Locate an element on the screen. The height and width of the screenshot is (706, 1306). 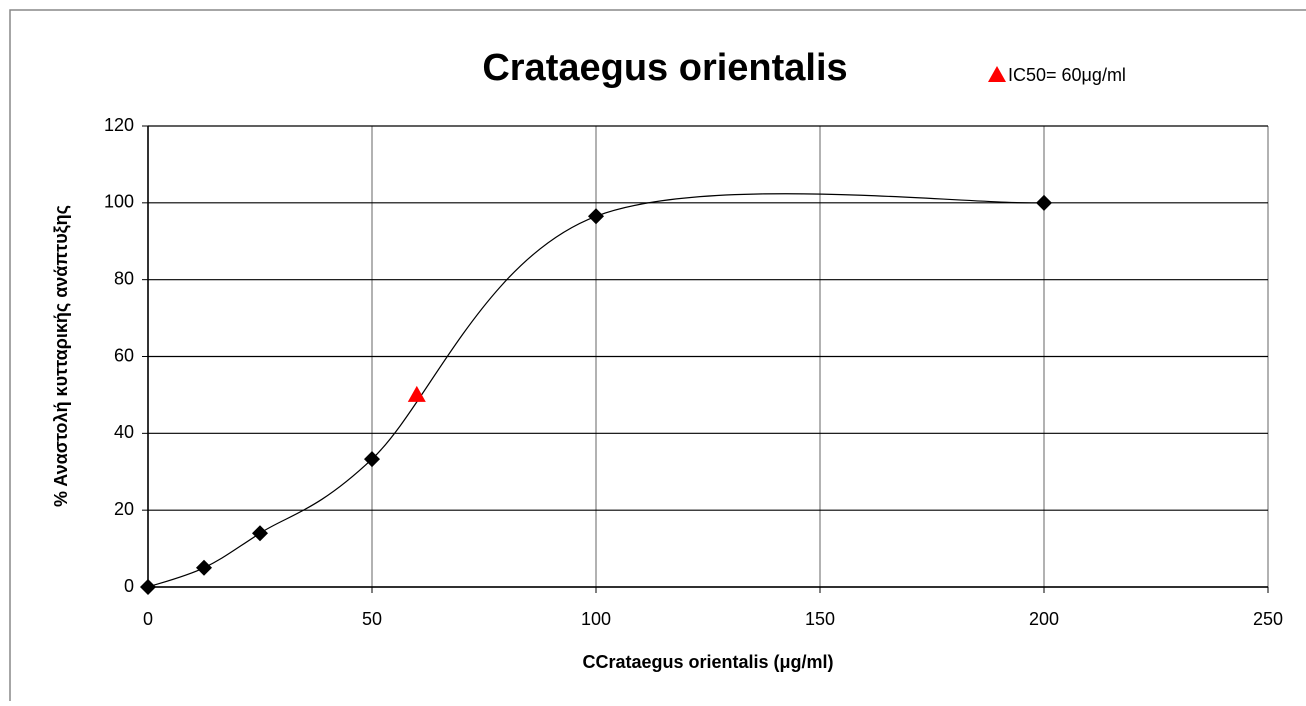
y-tick-label: 100 is located at coordinates (119, 202).